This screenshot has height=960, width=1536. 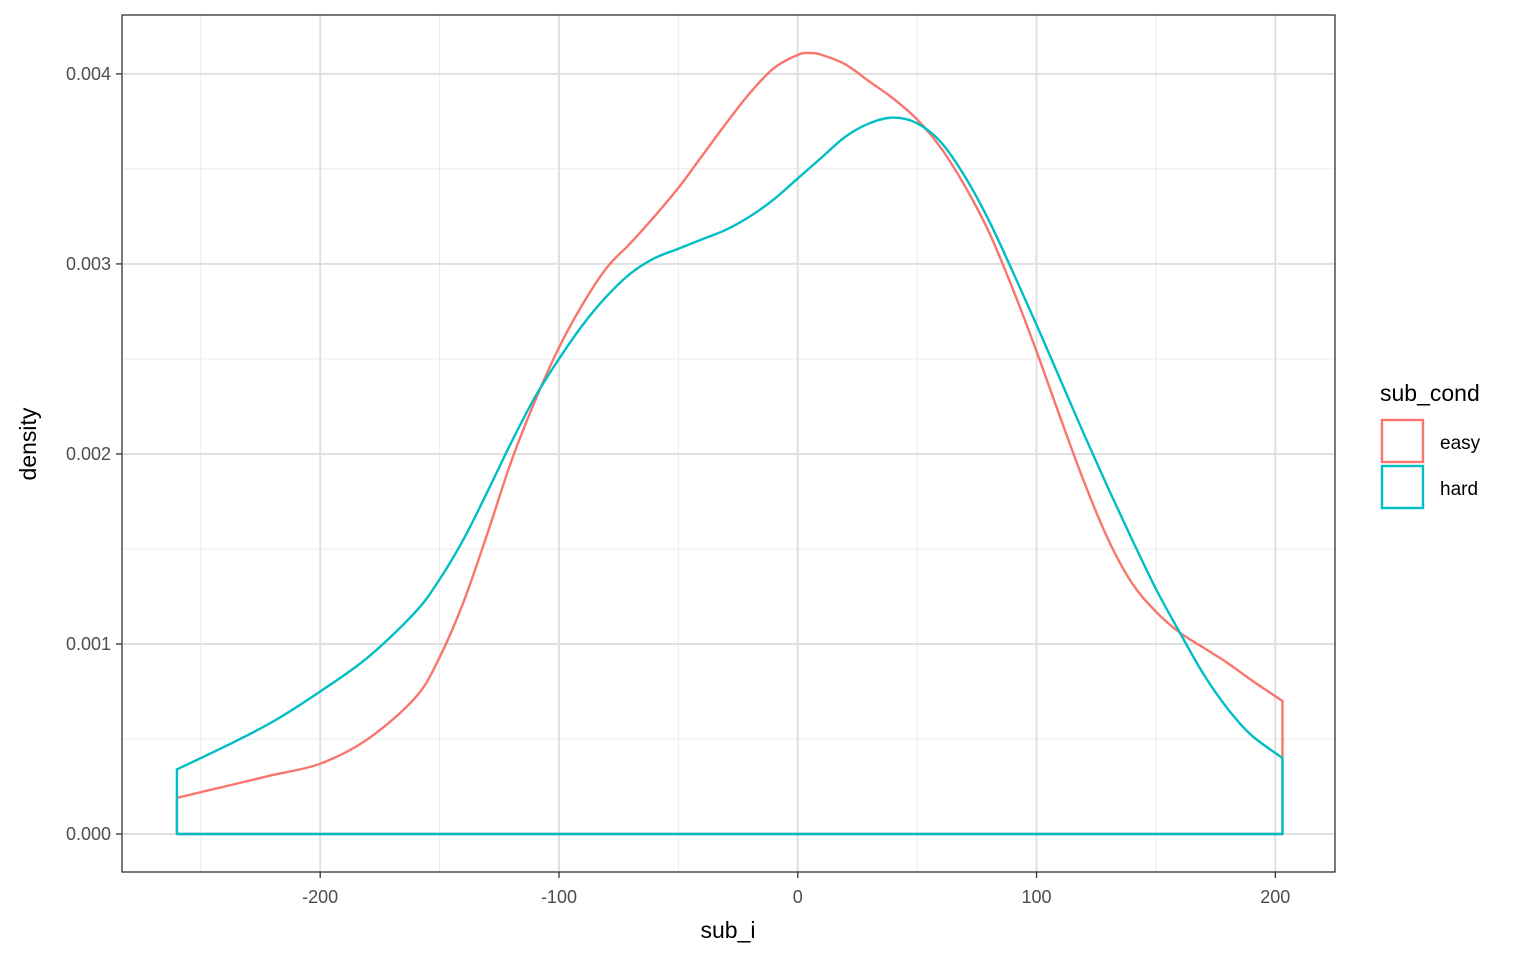 I want to click on x-tick-label: -100, so click(x=559, y=897).